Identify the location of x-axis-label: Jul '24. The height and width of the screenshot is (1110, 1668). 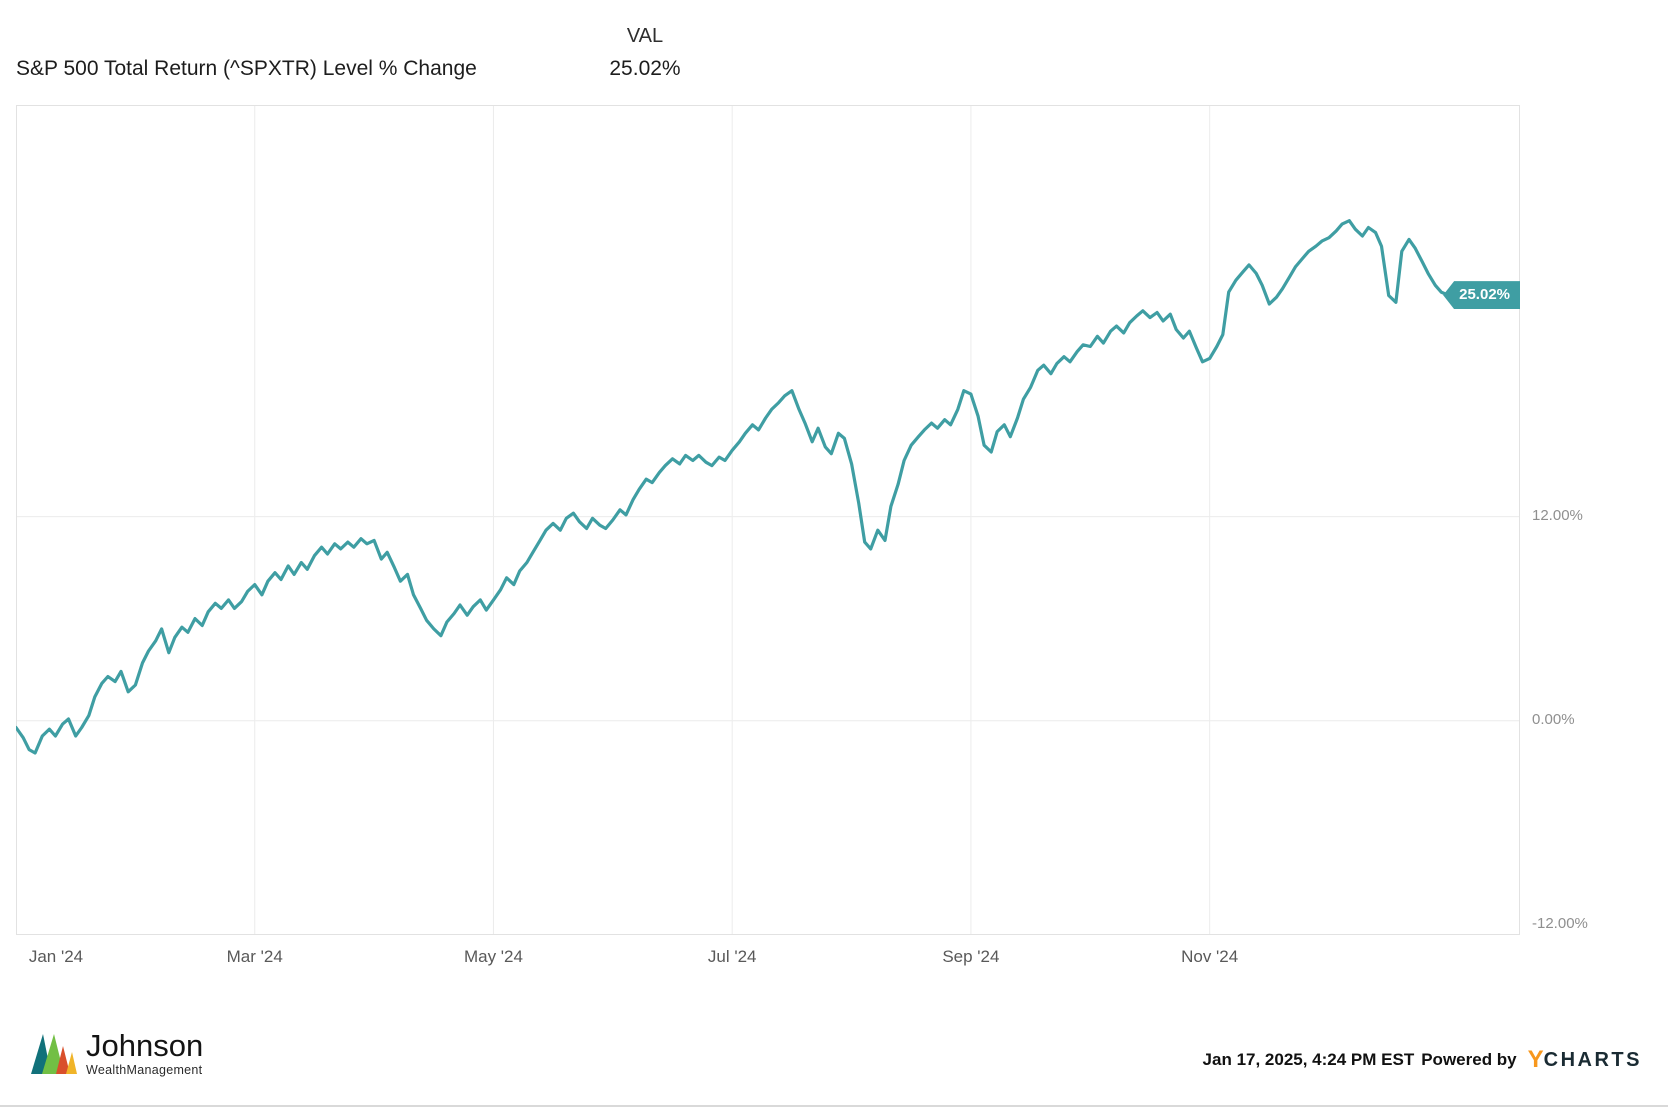
(732, 956).